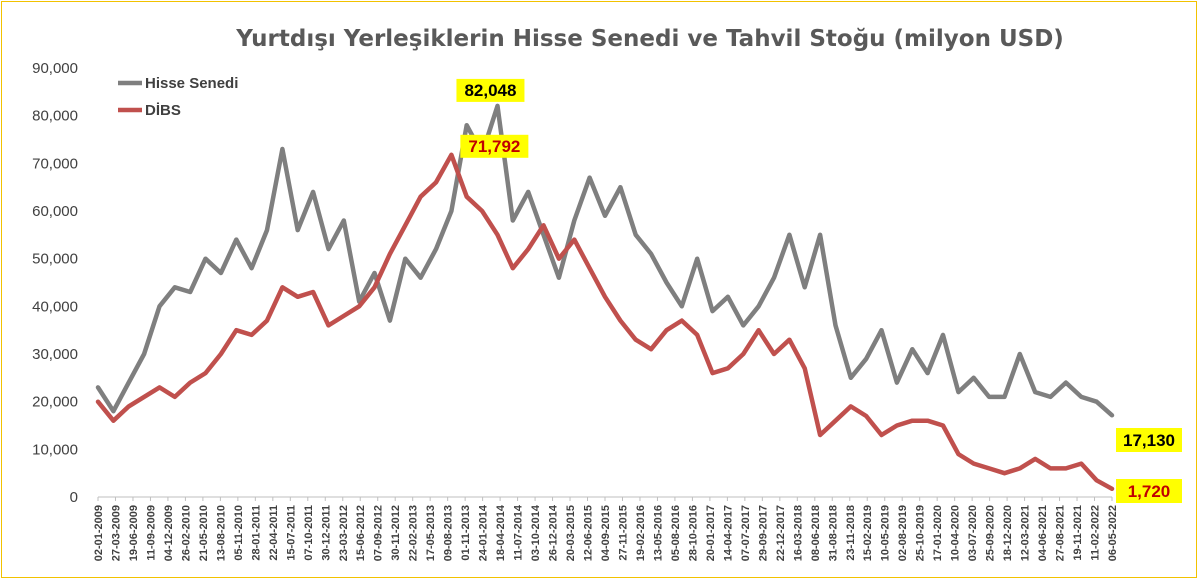 This screenshot has width=1200, height=581. I want to click on x-tick-label: 11-02-2022, so click(1096, 533).